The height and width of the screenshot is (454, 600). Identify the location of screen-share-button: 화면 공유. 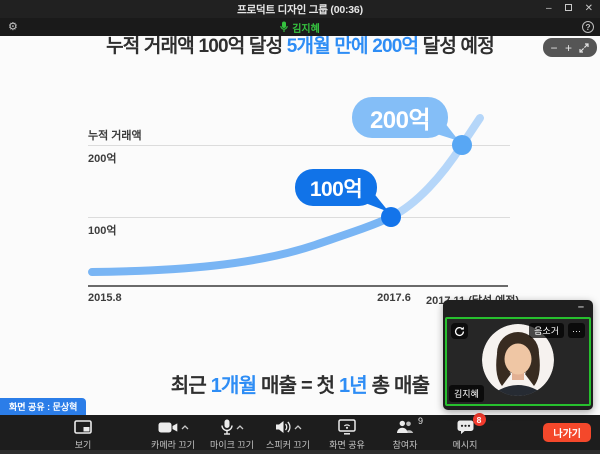
(347, 435).